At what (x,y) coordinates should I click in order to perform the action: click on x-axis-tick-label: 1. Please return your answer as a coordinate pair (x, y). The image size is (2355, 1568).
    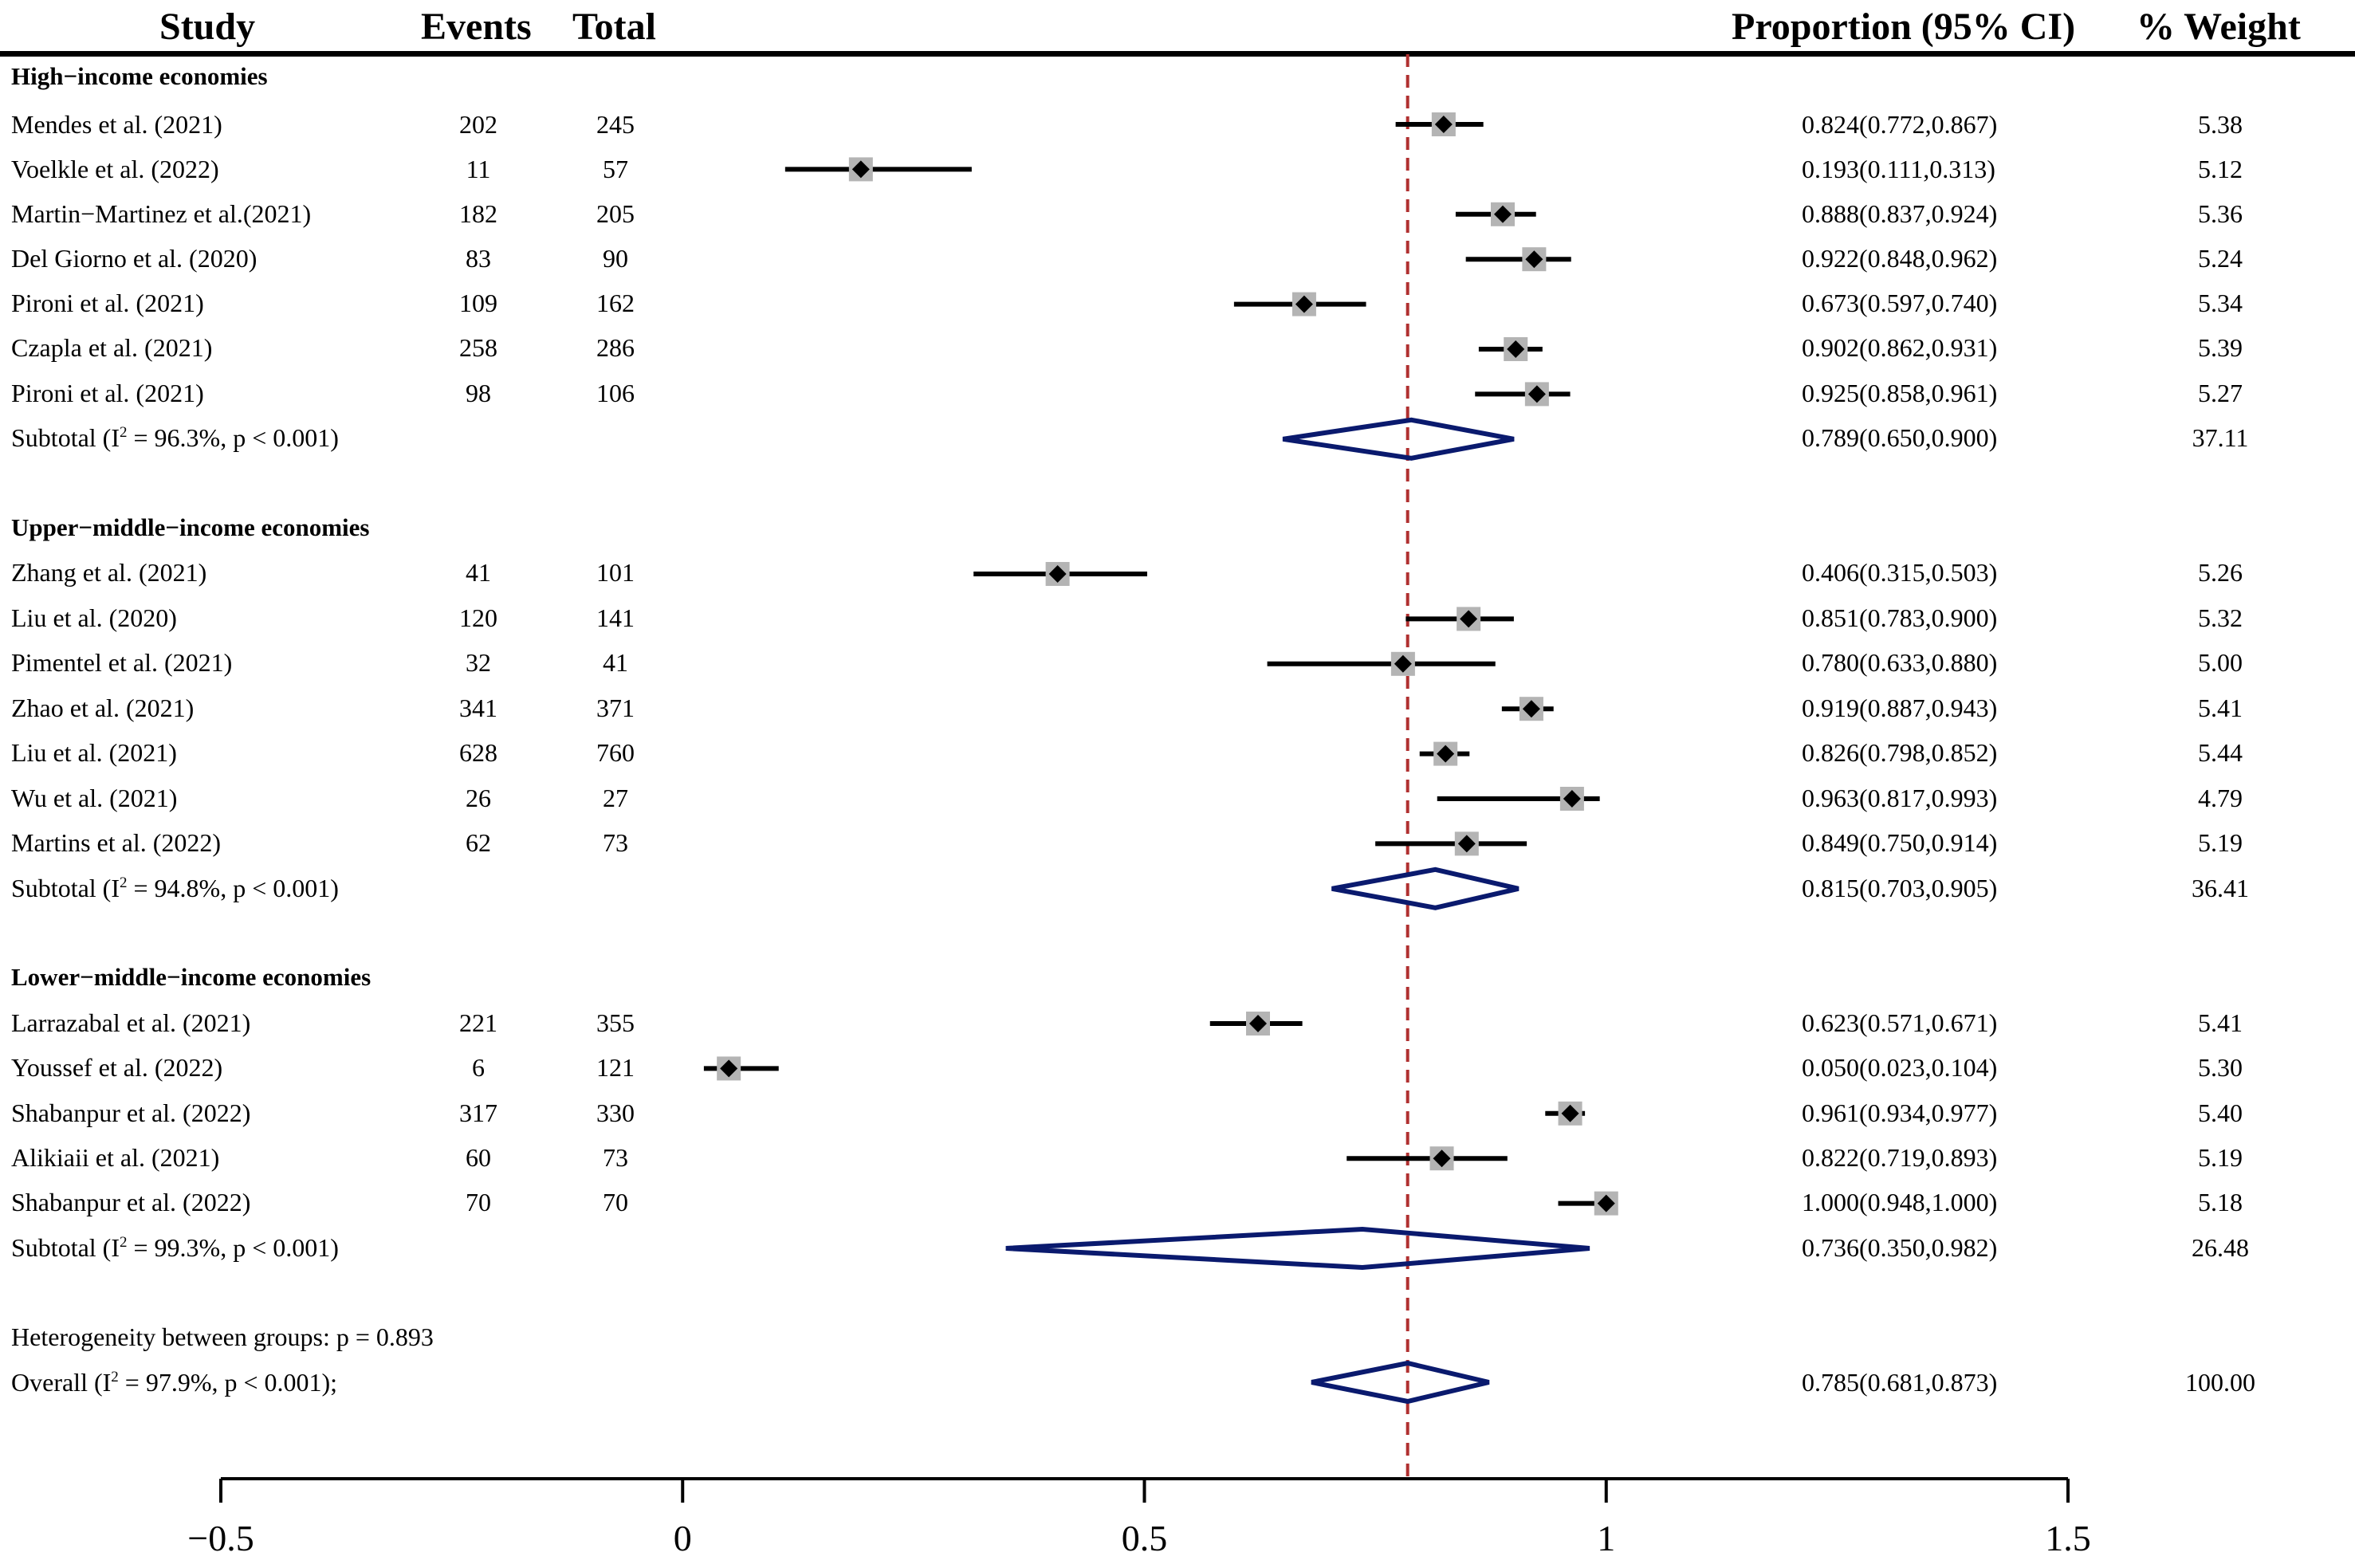
    Looking at the image, I should click on (1606, 1538).